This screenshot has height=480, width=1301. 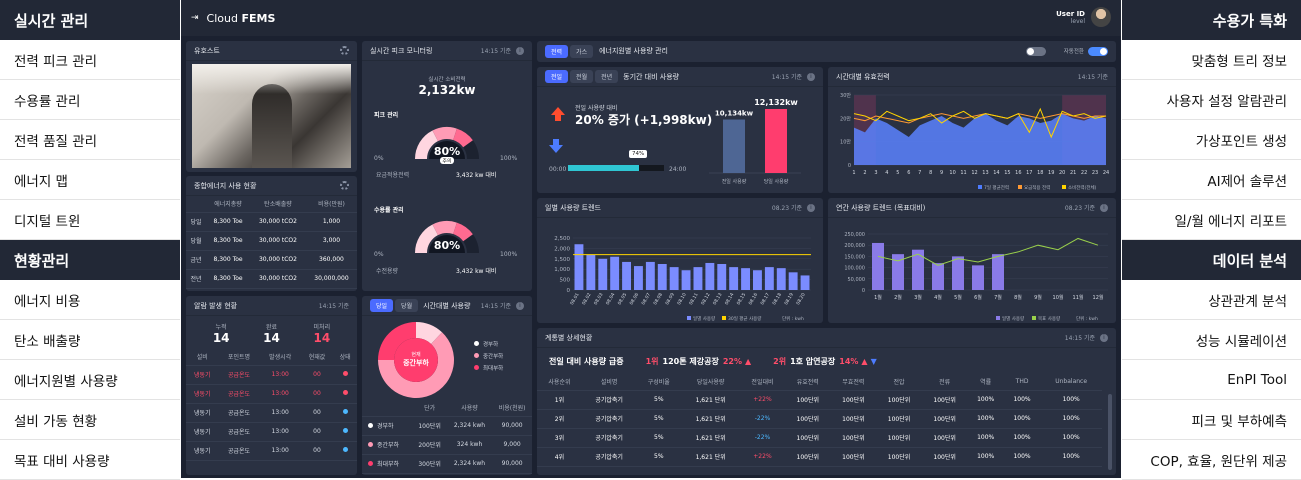 What do you see at coordinates (512, 445) in the screenshot?
I see `load-cost: 9,000` at bounding box center [512, 445].